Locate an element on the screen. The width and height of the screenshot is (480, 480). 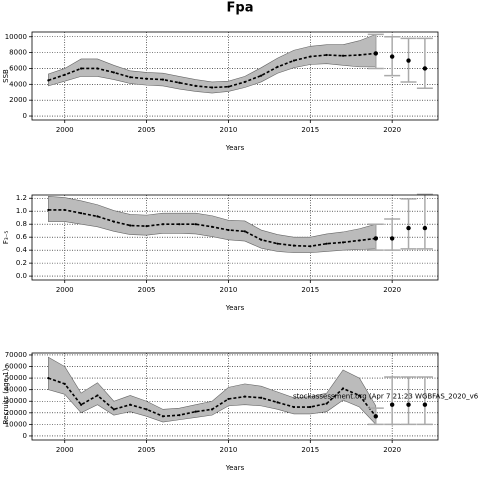
y-tick-label: 8000 is located at coordinates (18, 53).